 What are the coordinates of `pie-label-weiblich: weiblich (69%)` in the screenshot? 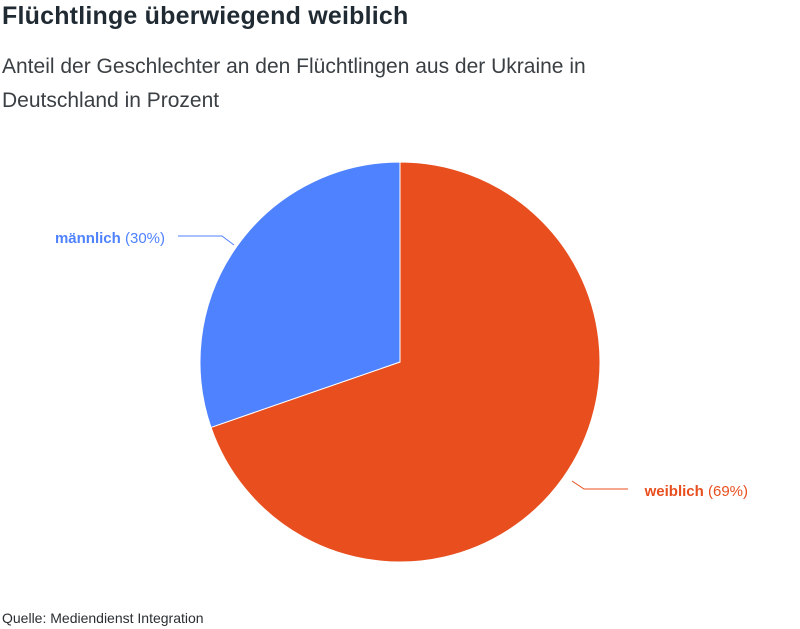 It's located at (696, 491).